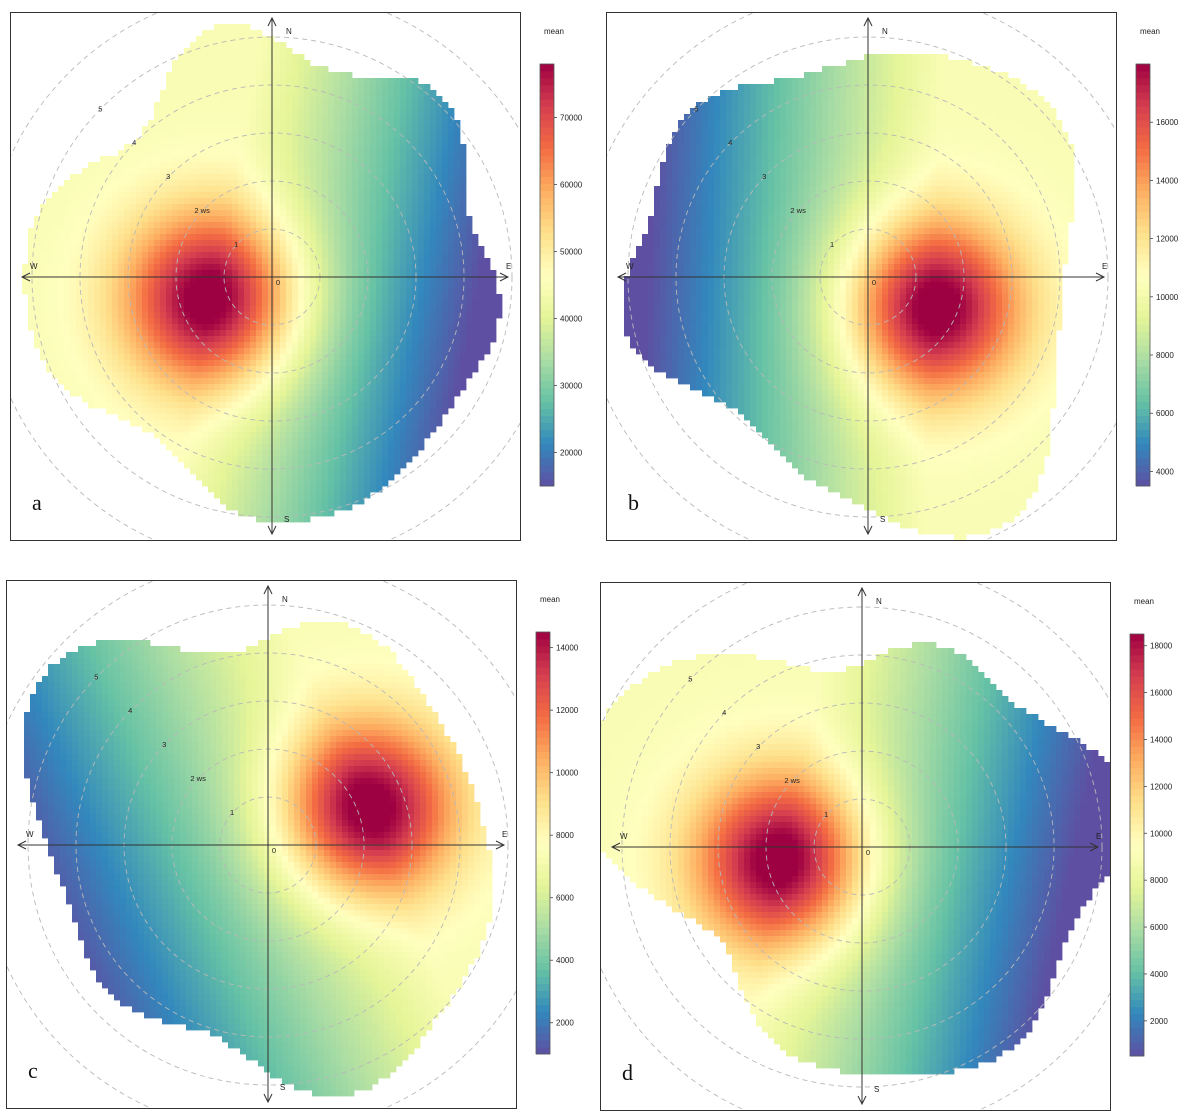 The height and width of the screenshot is (1112, 1184). What do you see at coordinates (37, 502) in the screenshot?
I see `panel-letter: a` at bounding box center [37, 502].